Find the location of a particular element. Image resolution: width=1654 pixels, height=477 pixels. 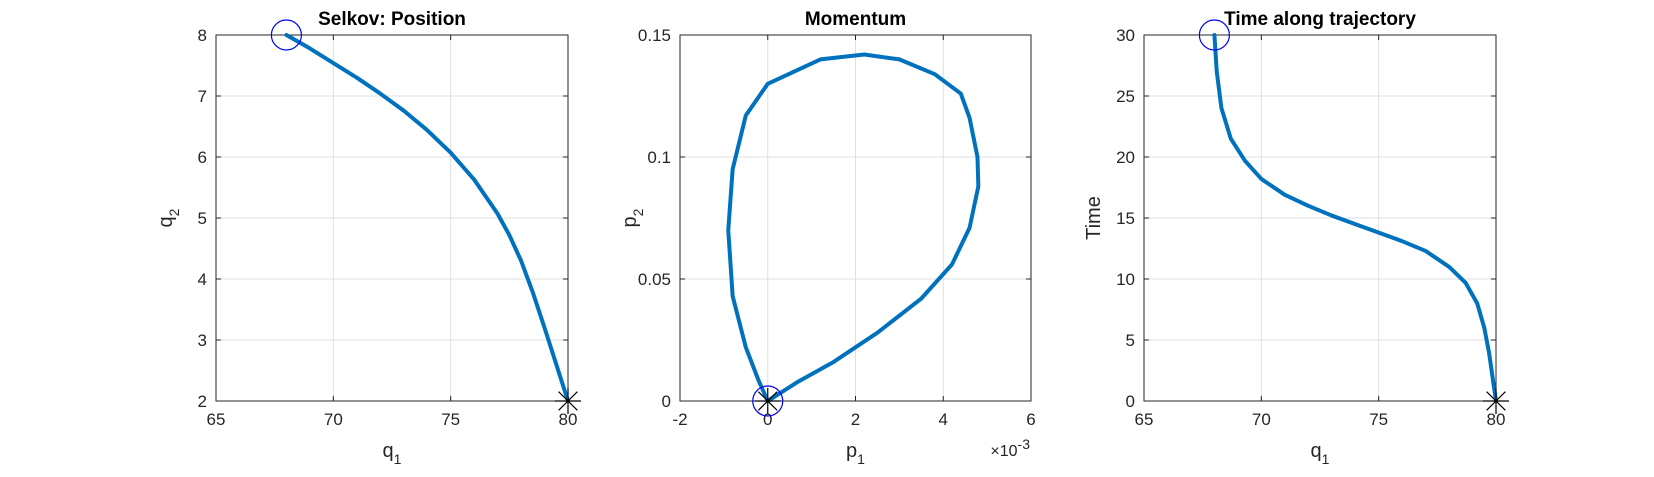

y-tick-label: 0.15 is located at coordinates (654, 35).